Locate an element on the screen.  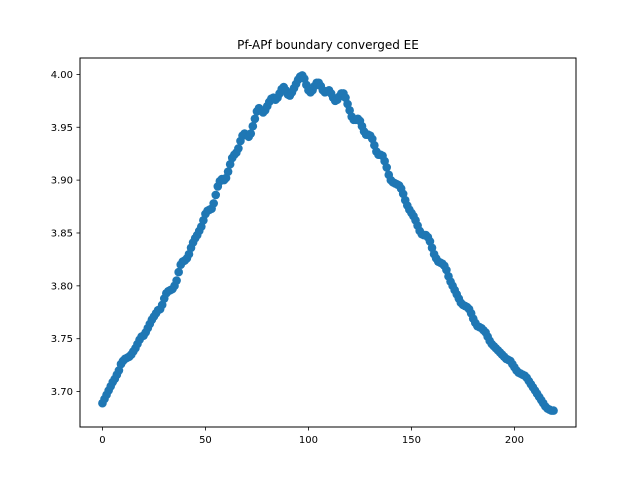
x-tick-label: 0 is located at coordinates (102, 440).